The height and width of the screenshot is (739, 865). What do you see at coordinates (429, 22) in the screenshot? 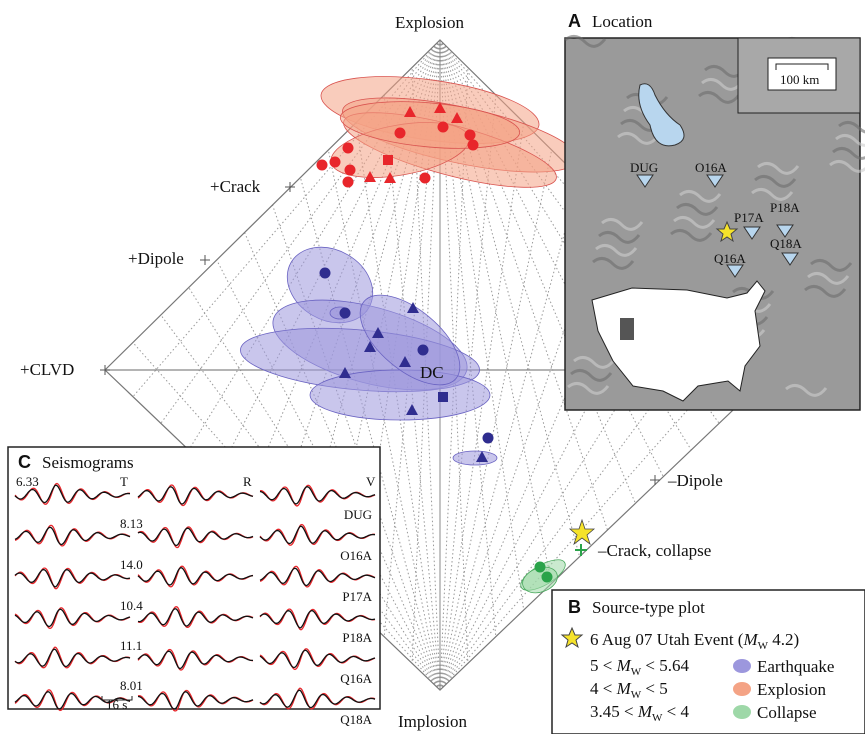
I see `label: Explosion` at bounding box center [429, 22].